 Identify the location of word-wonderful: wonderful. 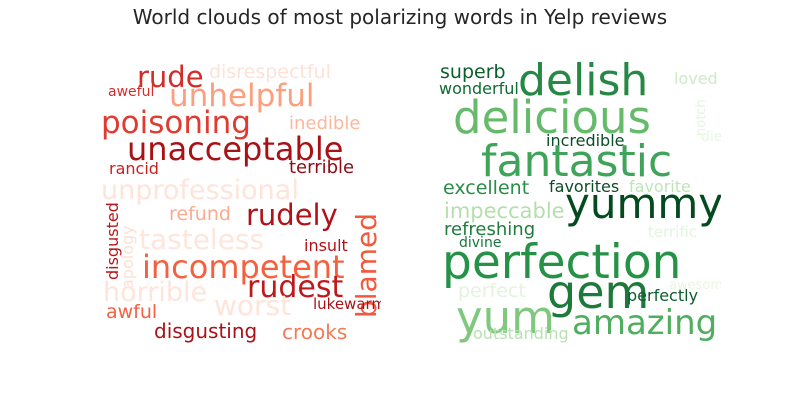
(479, 88).